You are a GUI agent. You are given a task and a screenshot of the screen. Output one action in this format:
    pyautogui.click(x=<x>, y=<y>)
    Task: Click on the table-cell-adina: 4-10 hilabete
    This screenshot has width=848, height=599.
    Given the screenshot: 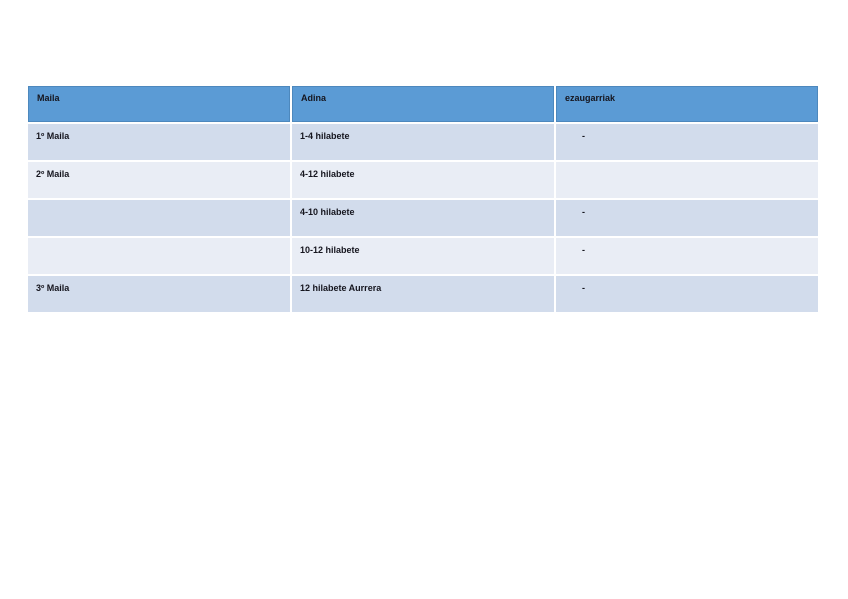 What is the action you would take?
    pyautogui.click(x=423, y=218)
    